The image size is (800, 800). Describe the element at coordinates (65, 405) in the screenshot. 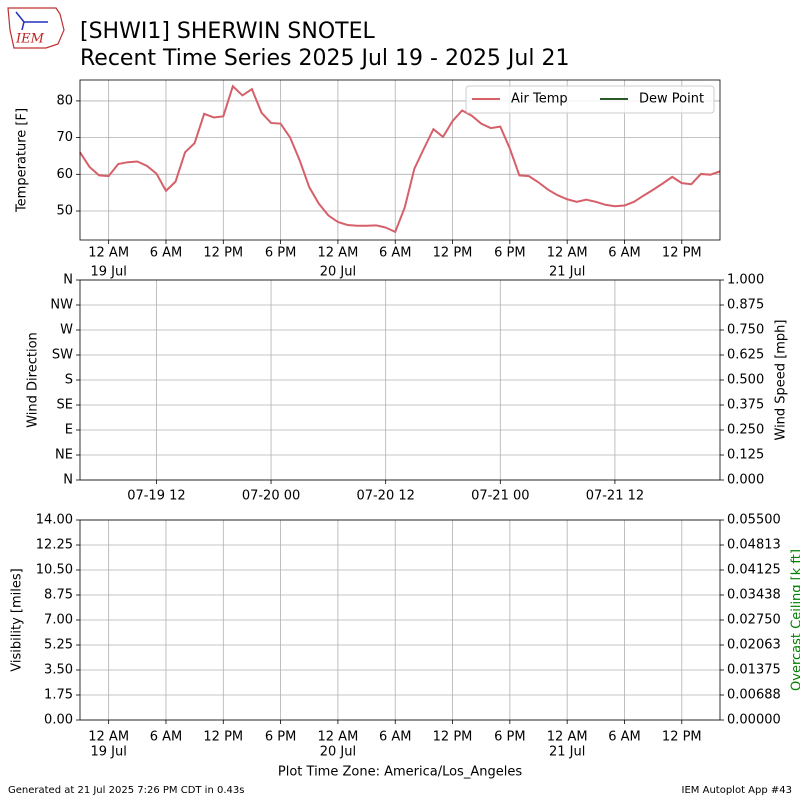

I see `y-tick-label: SE` at that location.